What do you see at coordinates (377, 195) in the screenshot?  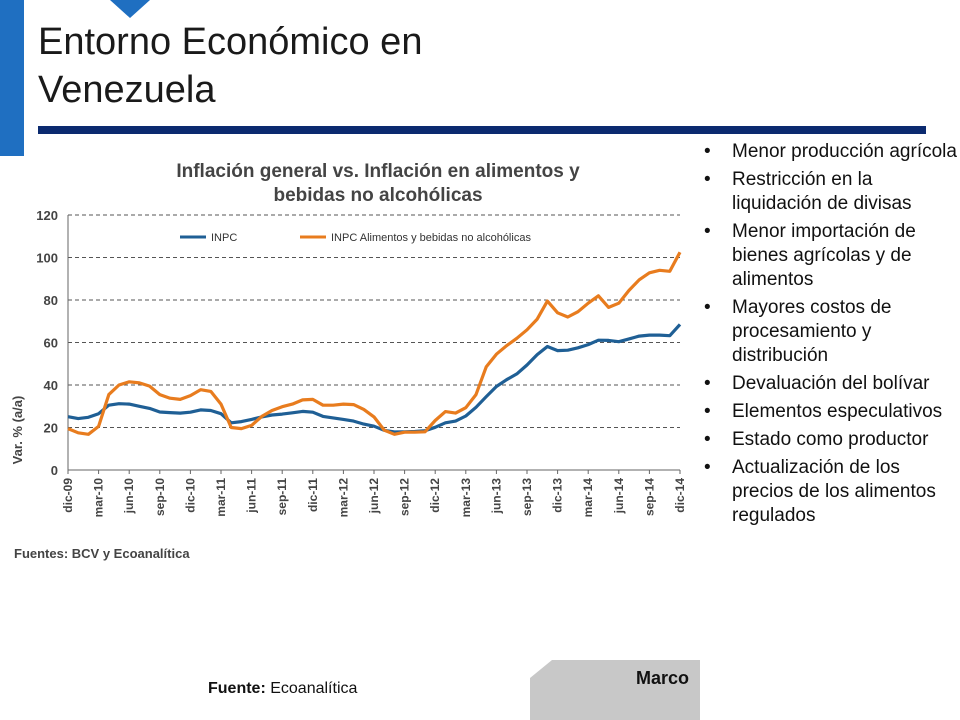 I see `chart-title-line-2: bebidas no alcohólicas` at bounding box center [377, 195].